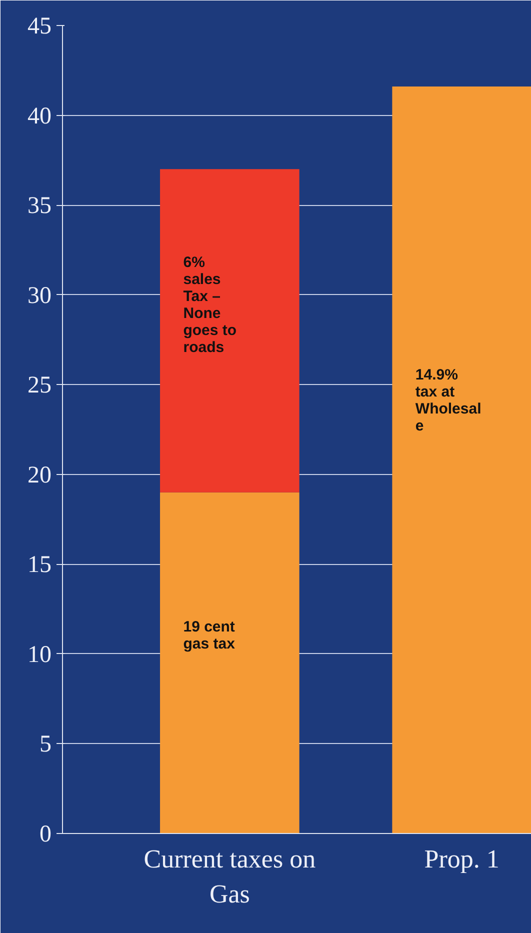 Image resolution: width=531 pixels, height=933 pixels. Describe the element at coordinates (448, 400) in the screenshot. I see `annotation: 14.9% tax at Wholesal e` at that location.